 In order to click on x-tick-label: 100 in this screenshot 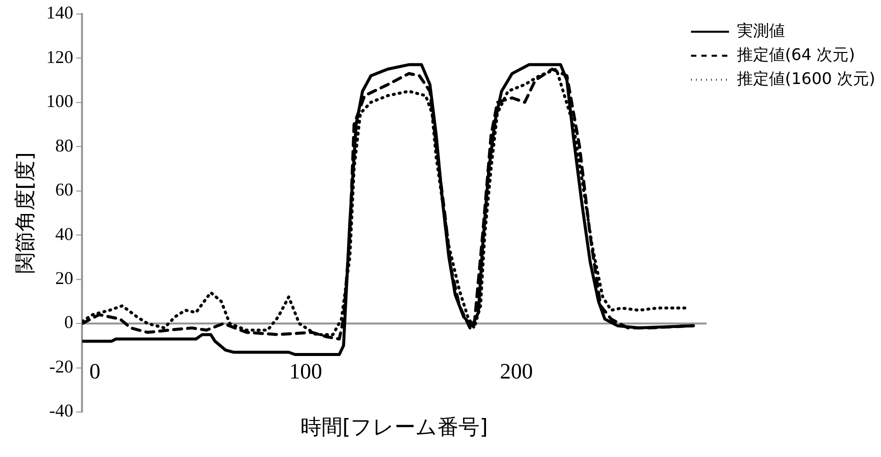, I will do `click(305, 371)`.